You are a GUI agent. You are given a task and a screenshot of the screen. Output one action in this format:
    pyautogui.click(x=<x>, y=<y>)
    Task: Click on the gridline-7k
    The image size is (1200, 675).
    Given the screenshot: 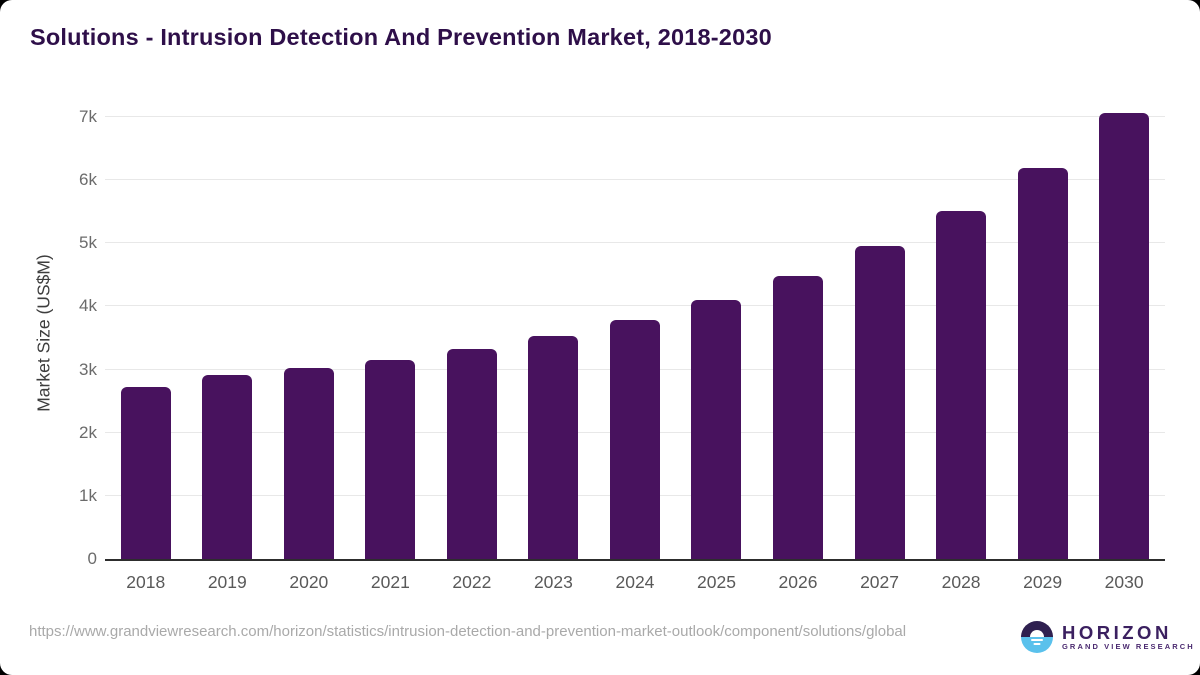 What is the action you would take?
    pyautogui.click(x=635, y=116)
    